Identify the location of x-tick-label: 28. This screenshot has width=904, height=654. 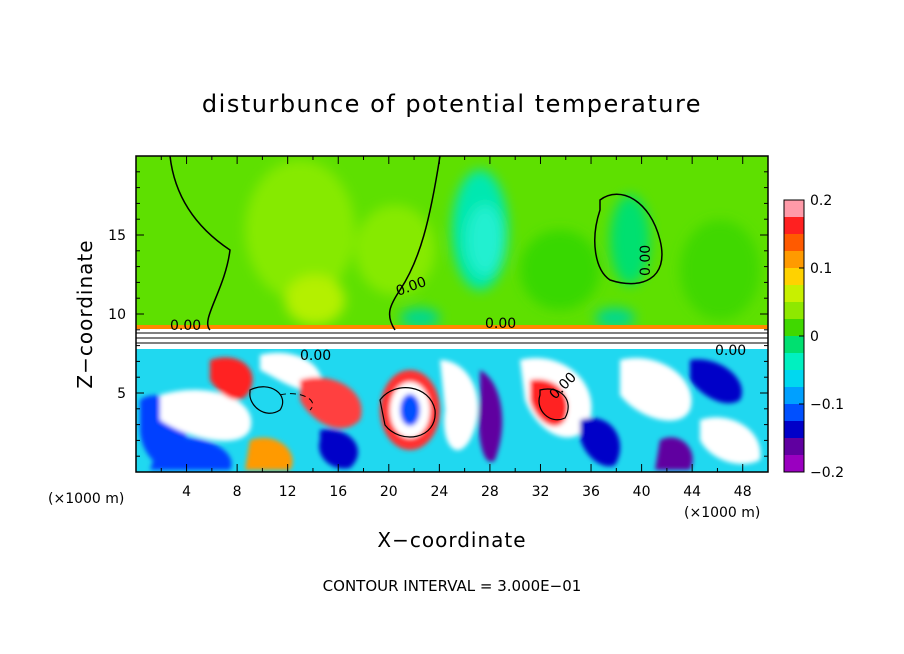
(490, 492).